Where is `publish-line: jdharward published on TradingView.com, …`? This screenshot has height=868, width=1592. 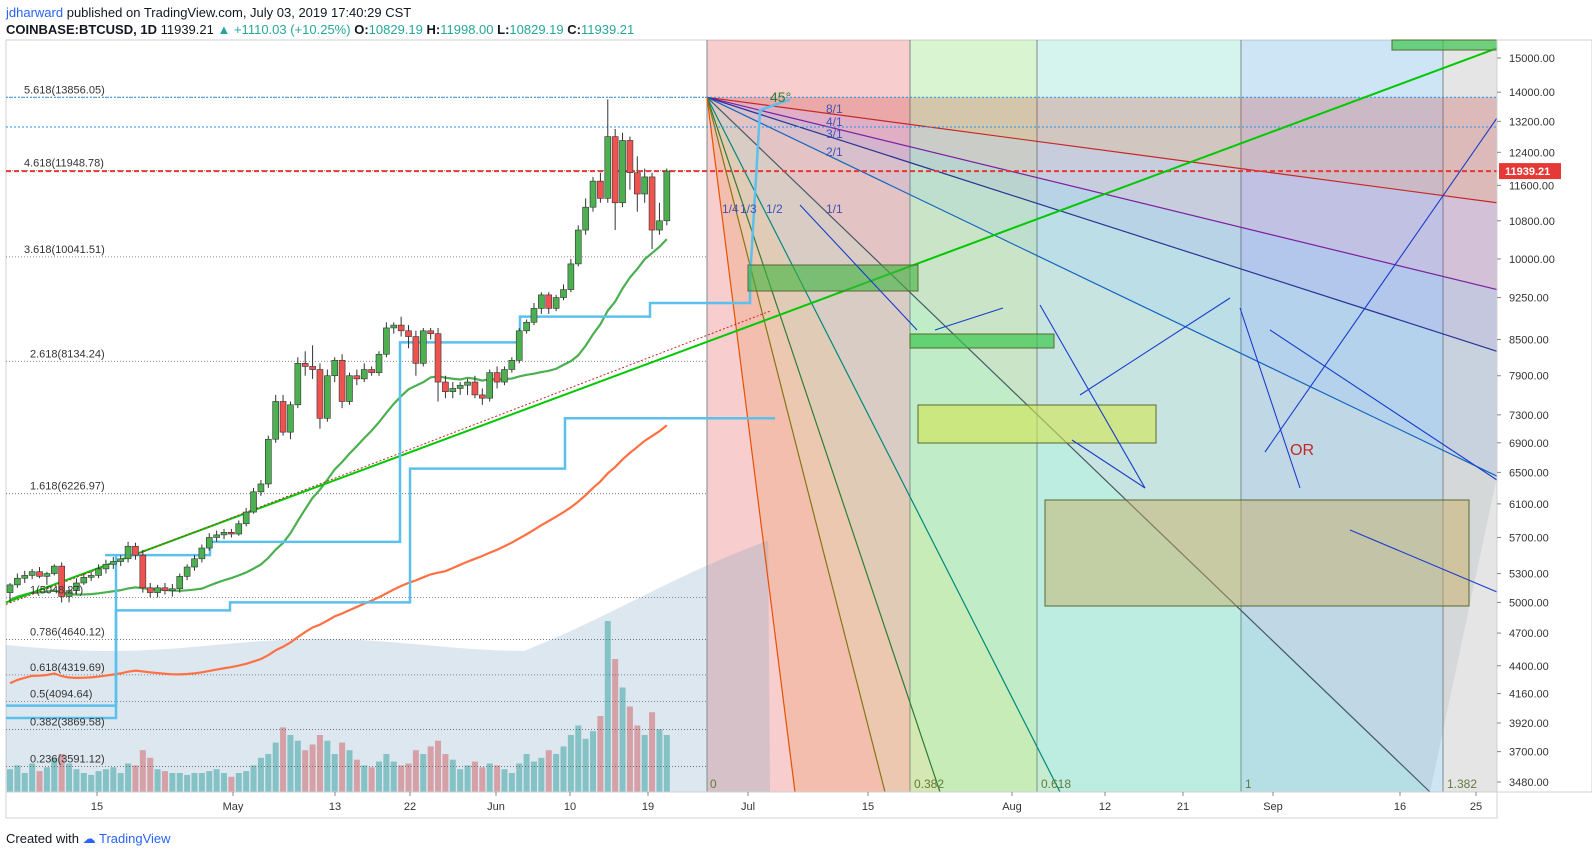 publish-line: jdharward published on TradingView.com, … is located at coordinates (320, 12).